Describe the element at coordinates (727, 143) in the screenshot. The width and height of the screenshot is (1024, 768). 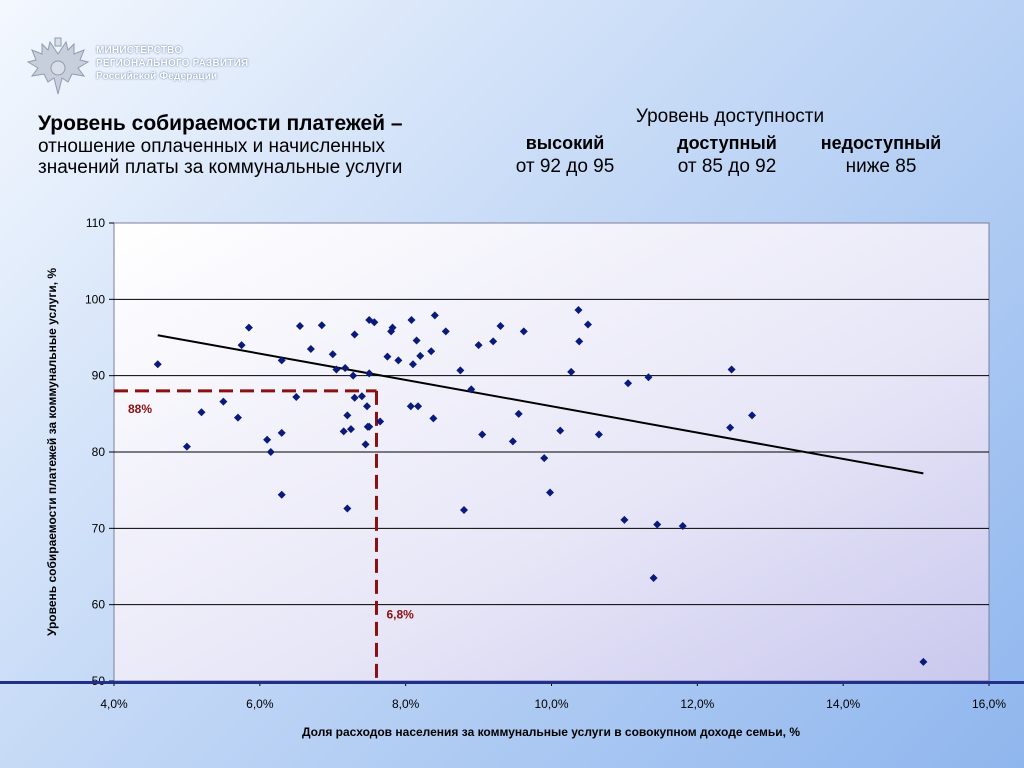
I see `level-label: доступный` at that location.